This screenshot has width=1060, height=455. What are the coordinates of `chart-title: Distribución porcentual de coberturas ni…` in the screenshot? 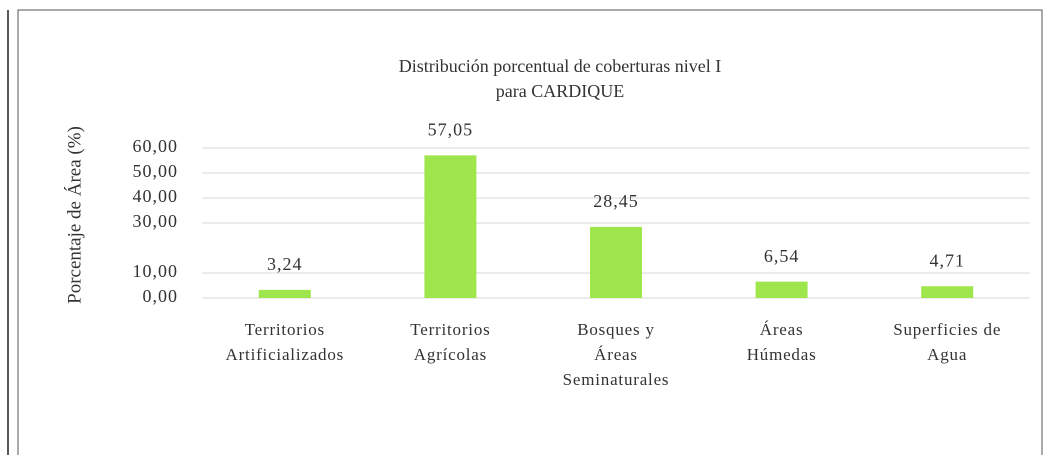 It's located at (560, 66).